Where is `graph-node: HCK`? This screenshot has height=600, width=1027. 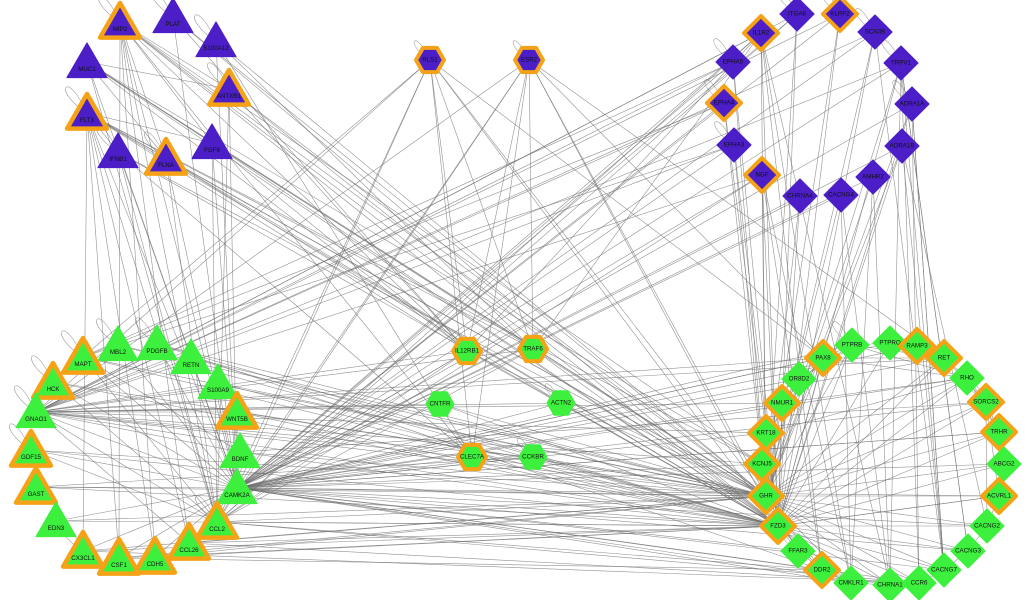 graph-node: HCK is located at coordinates (53, 380).